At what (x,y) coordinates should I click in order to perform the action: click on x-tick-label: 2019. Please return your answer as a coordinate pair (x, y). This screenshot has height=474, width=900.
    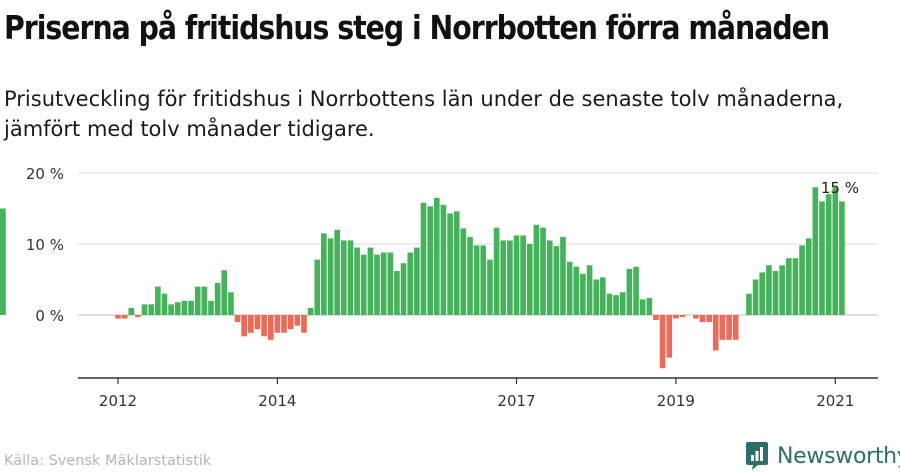
    Looking at the image, I should click on (676, 401).